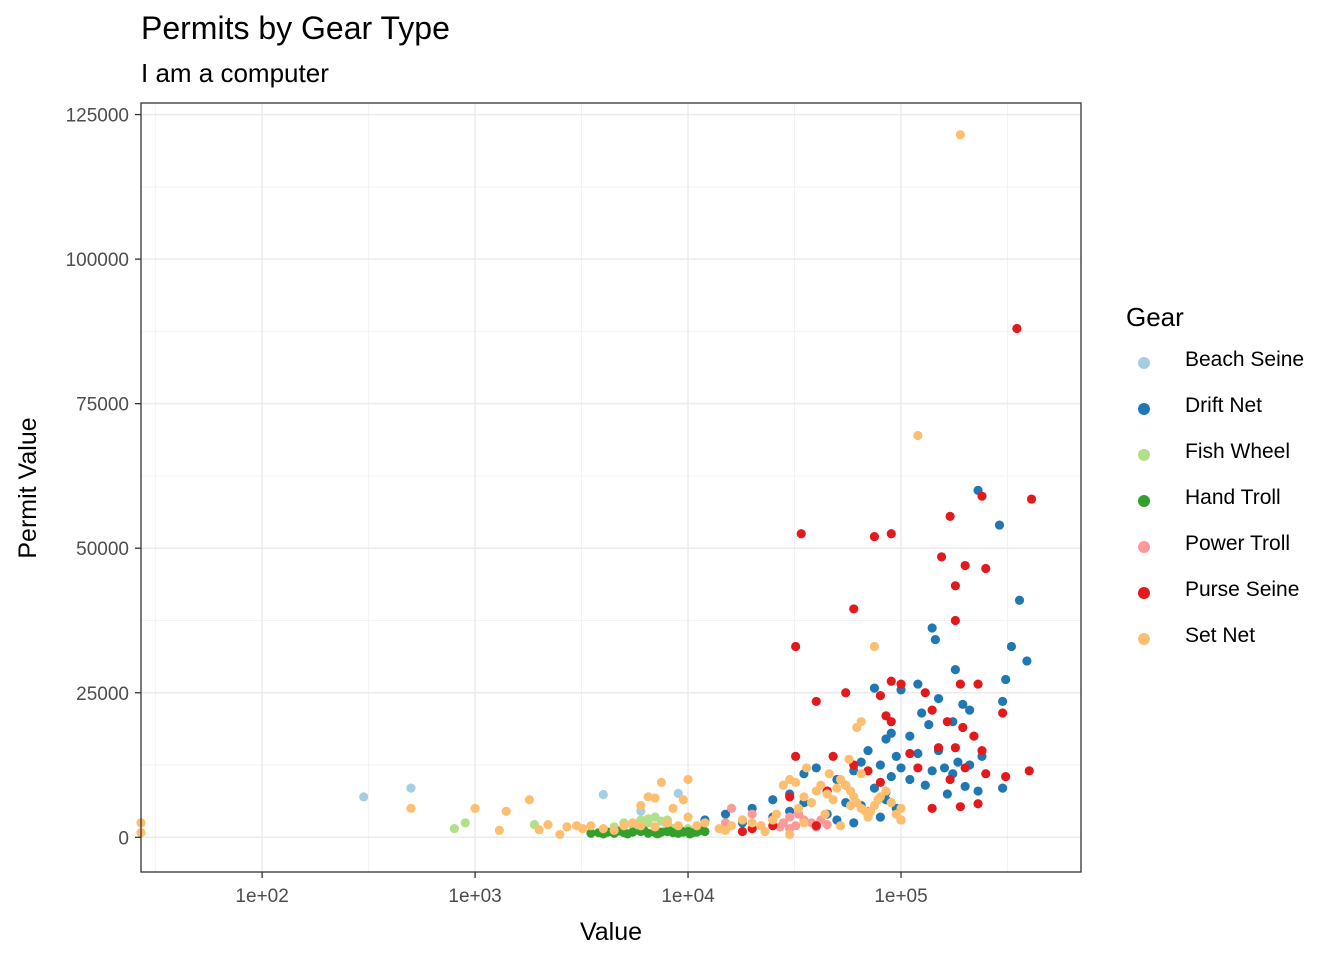  I want to click on legend-label: Set Net, so click(1220, 635).